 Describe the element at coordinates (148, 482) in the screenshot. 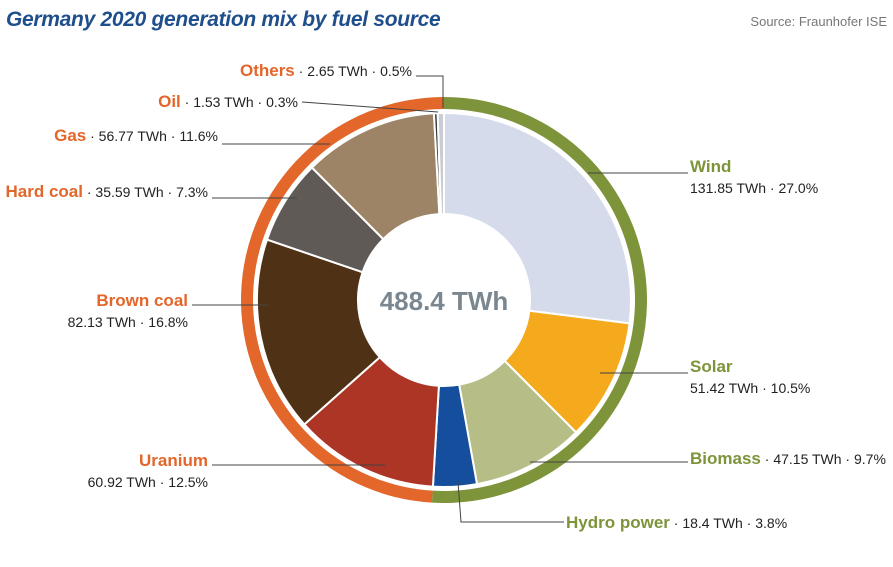

I see `label-value-uranium: 60.92 TWh · 12.5%` at that location.